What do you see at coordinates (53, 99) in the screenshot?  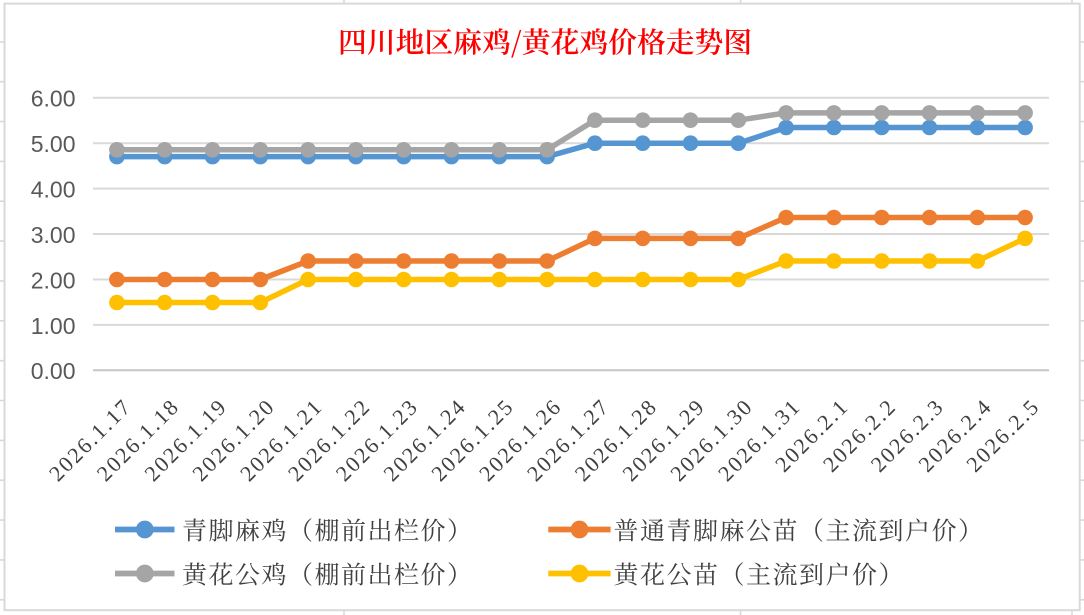 I see `svg-text: 6.00` at bounding box center [53, 99].